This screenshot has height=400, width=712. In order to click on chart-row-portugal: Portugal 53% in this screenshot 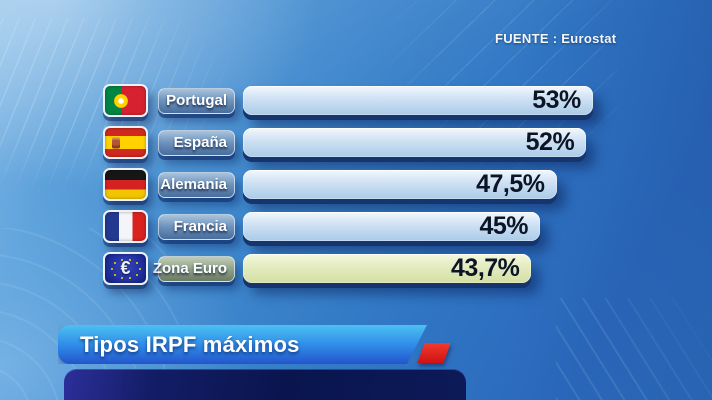, I will do `click(348, 100)`.